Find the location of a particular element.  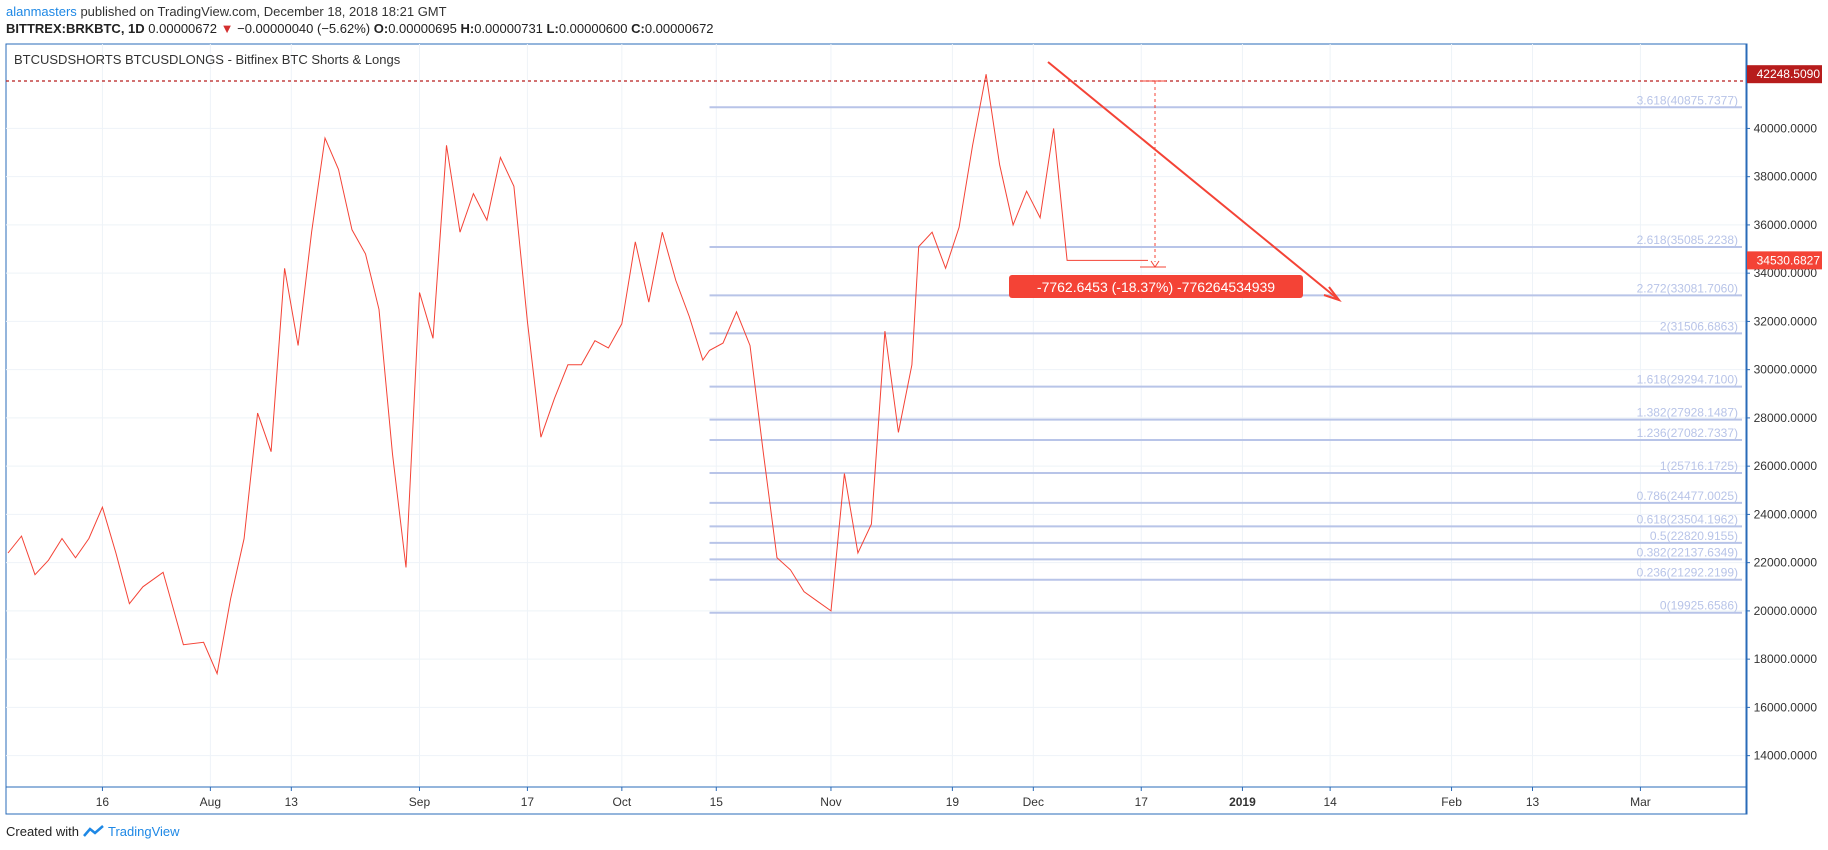

time-tick-label: 19 is located at coordinates (953, 802).